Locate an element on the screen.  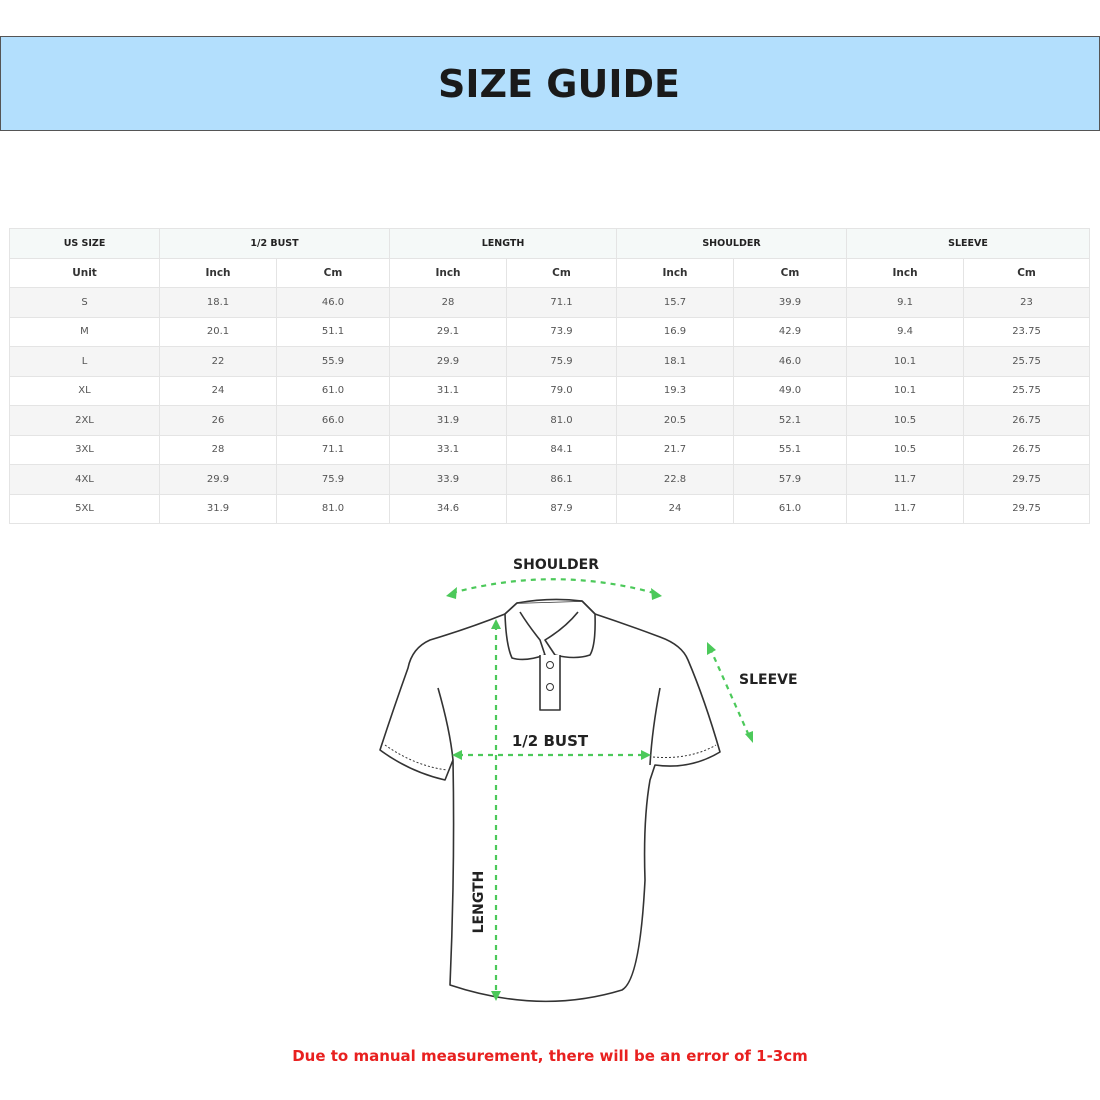
table-cell: 34.6 is located at coordinates (448, 508).